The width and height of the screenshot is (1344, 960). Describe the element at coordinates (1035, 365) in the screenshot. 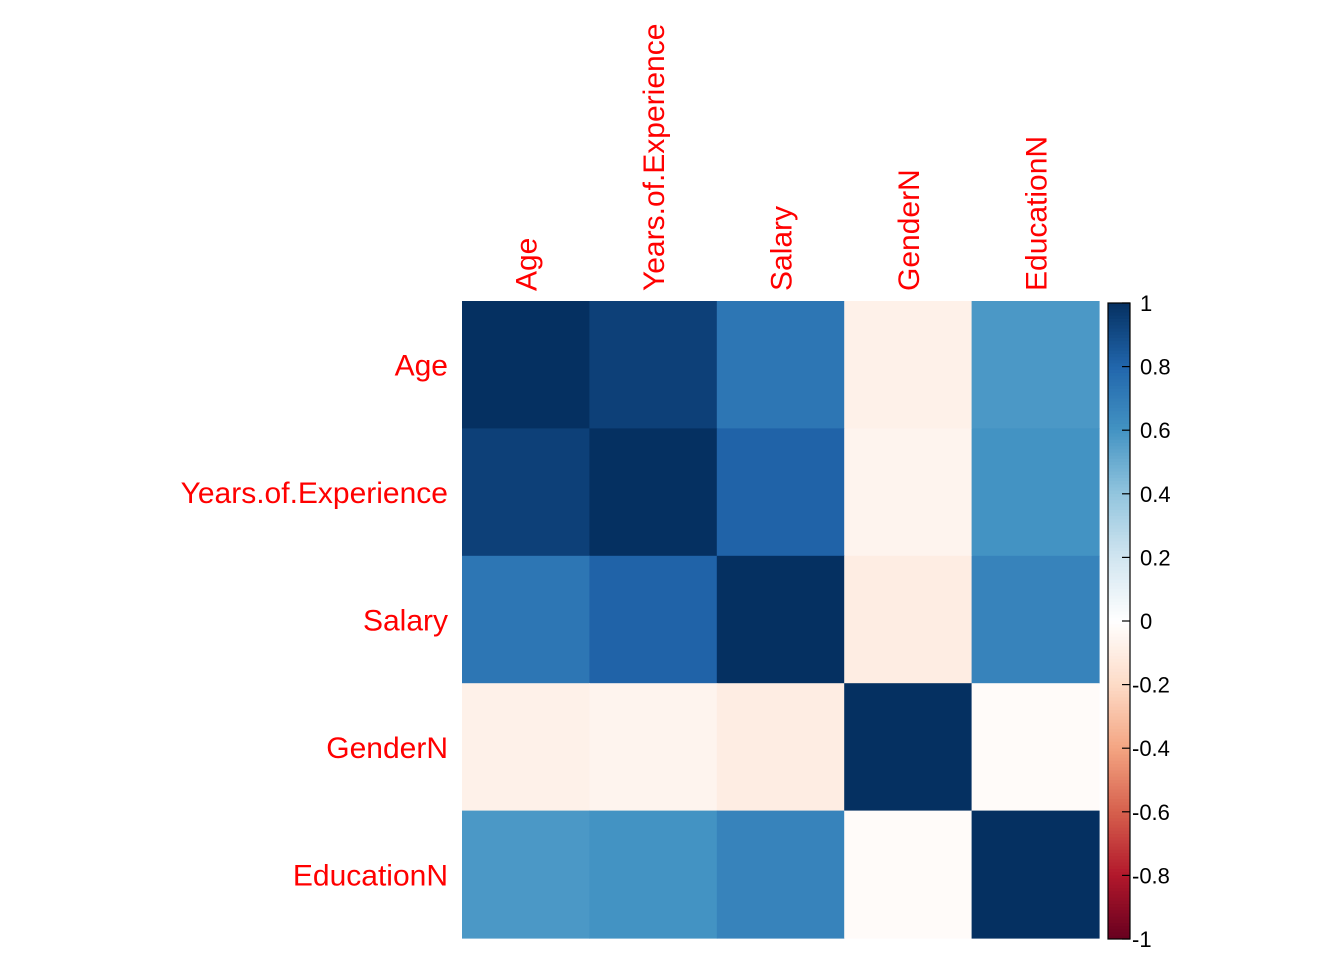

I see `heatmap-cell-Age-EducationN` at that location.